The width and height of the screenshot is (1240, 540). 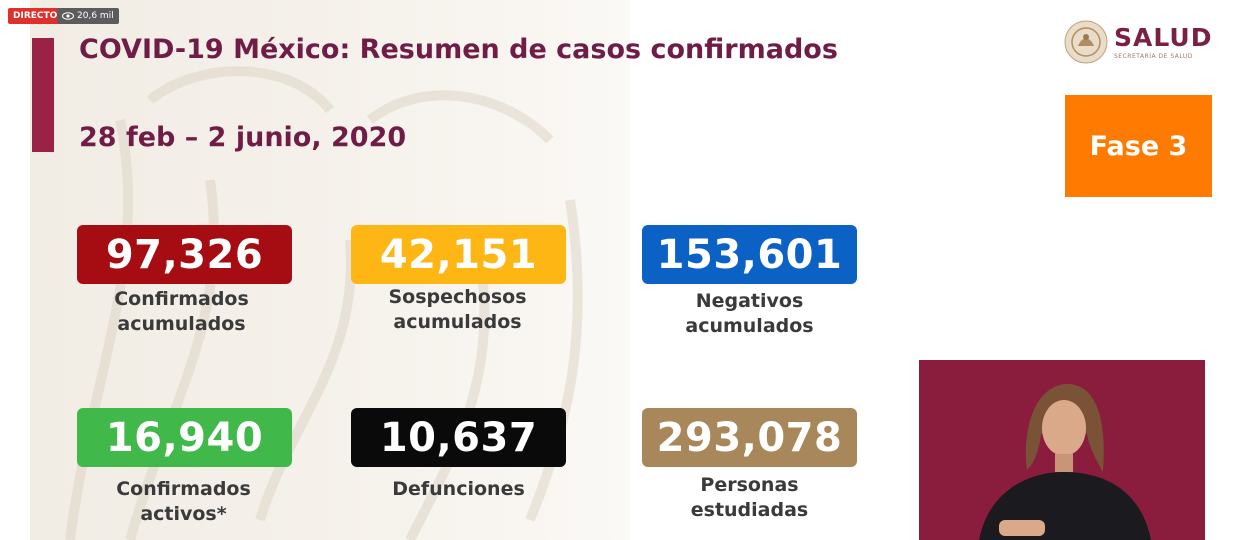 I want to click on stat-label-line: Negativos, so click(x=749, y=301).